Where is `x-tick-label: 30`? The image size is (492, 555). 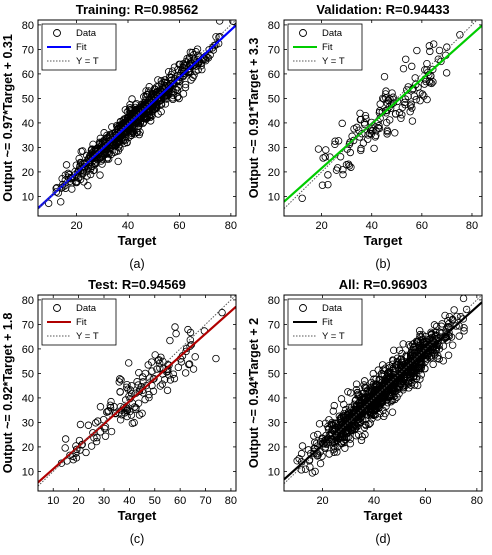
x-tick-label: 30 is located at coordinates (104, 501).